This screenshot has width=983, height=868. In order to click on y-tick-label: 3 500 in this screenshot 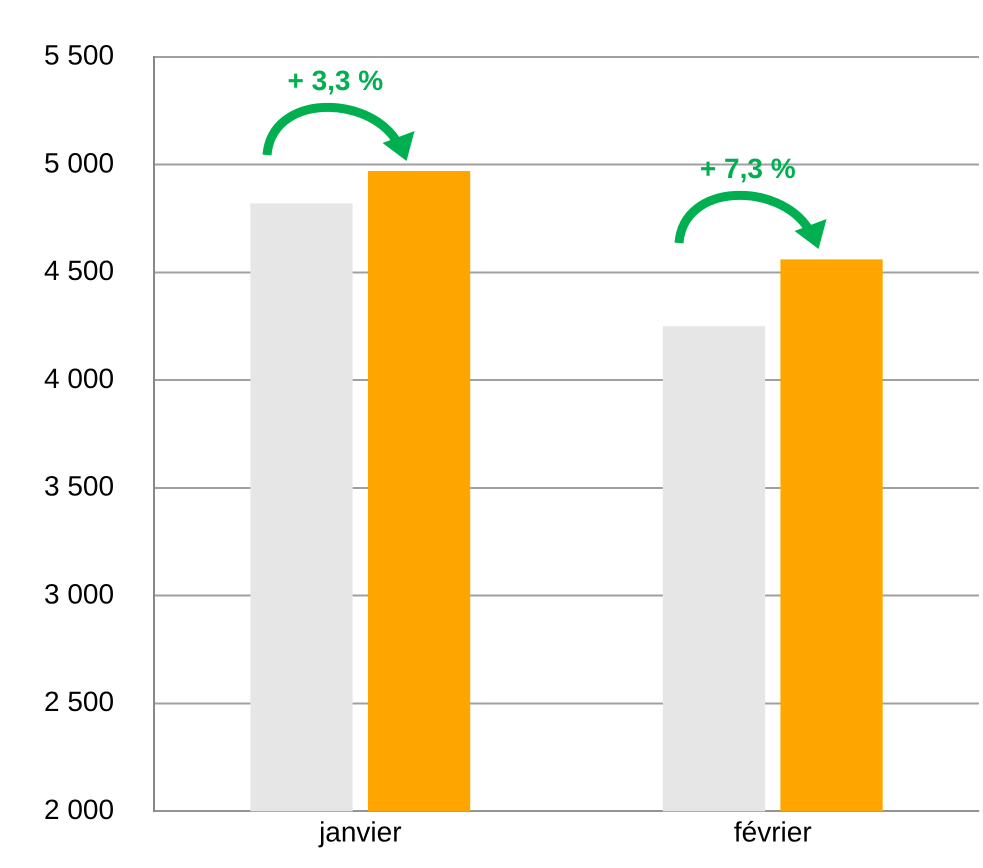, I will do `click(79, 486)`.